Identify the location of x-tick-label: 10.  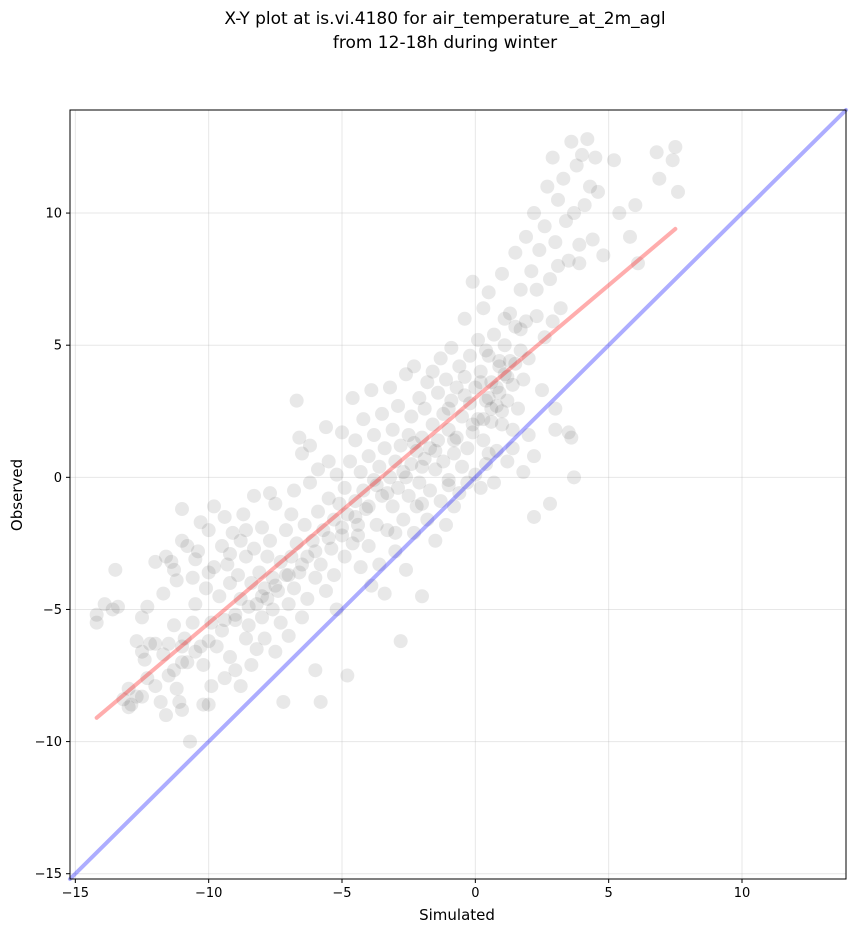
(742, 893).